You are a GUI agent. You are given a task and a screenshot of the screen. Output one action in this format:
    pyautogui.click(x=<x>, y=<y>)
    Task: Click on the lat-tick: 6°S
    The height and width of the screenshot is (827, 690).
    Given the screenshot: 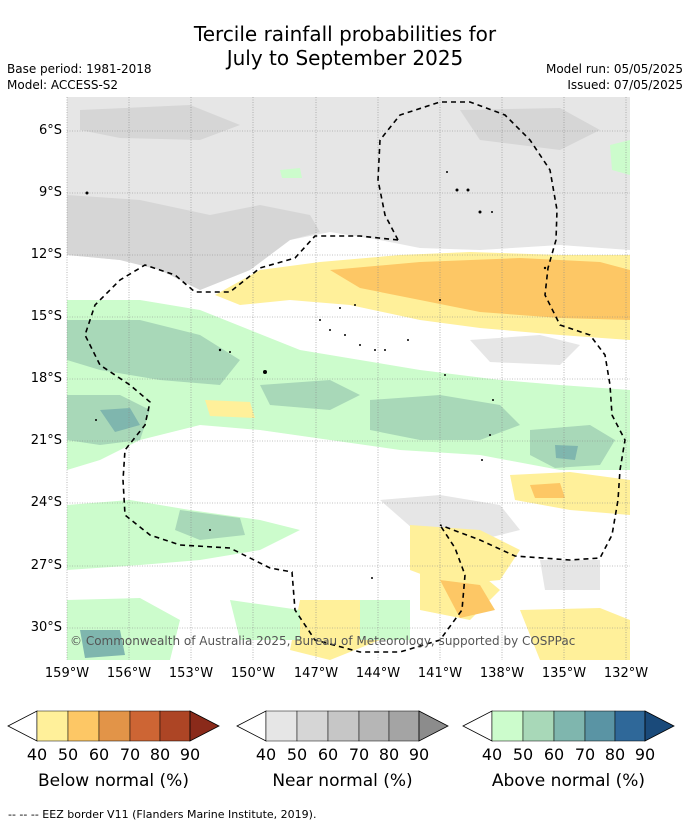 What is the action you would take?
    pyautogui.click(x=50, y=130)
    